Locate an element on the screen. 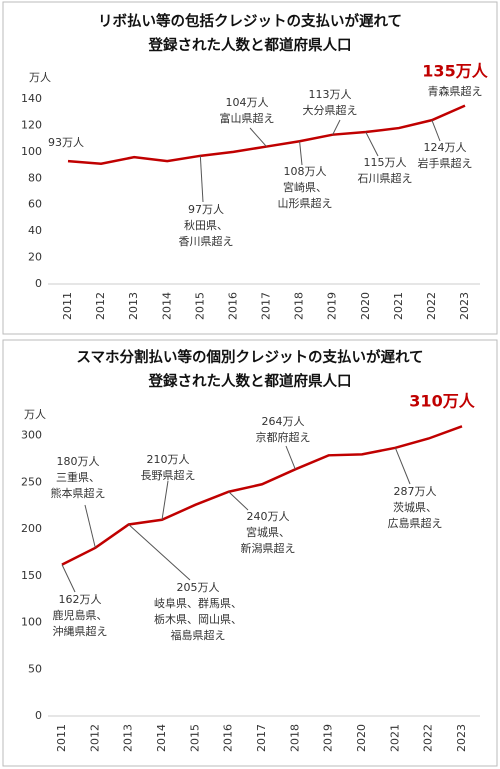 This screenshot has width=500, height=769. annotation: 115万人 is located at coordinates (385, 162).